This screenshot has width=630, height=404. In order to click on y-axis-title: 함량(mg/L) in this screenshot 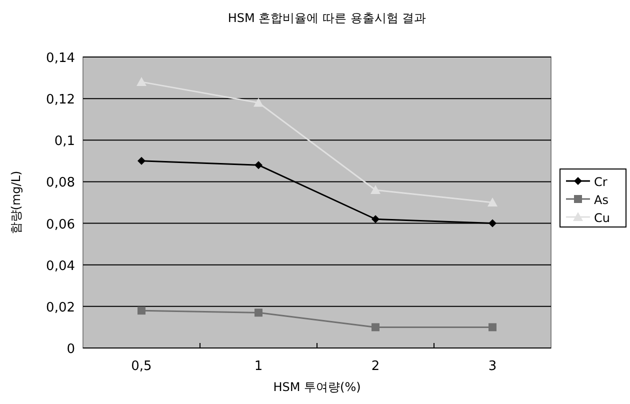, I will do `click(16, 202)`.